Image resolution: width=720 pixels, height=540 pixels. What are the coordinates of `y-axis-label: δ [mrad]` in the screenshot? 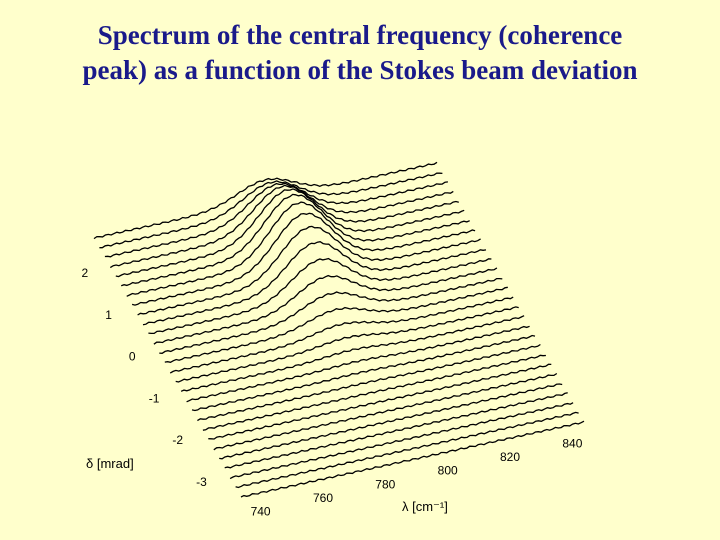 It's located at (110, 463).